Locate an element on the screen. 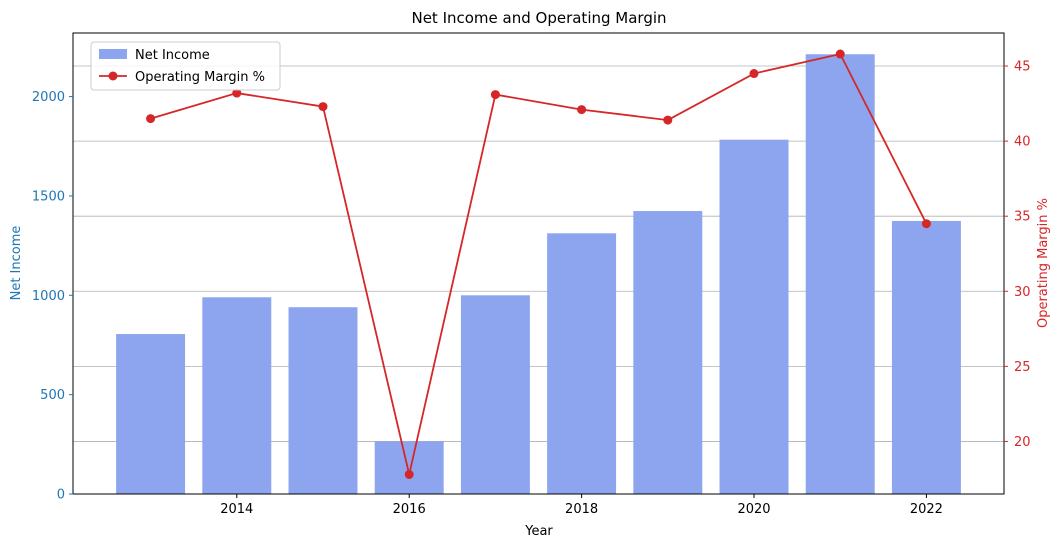 This screenshot has width=1061, height=547. x-tick-label: 2020 is located at coordinates (753, 509).